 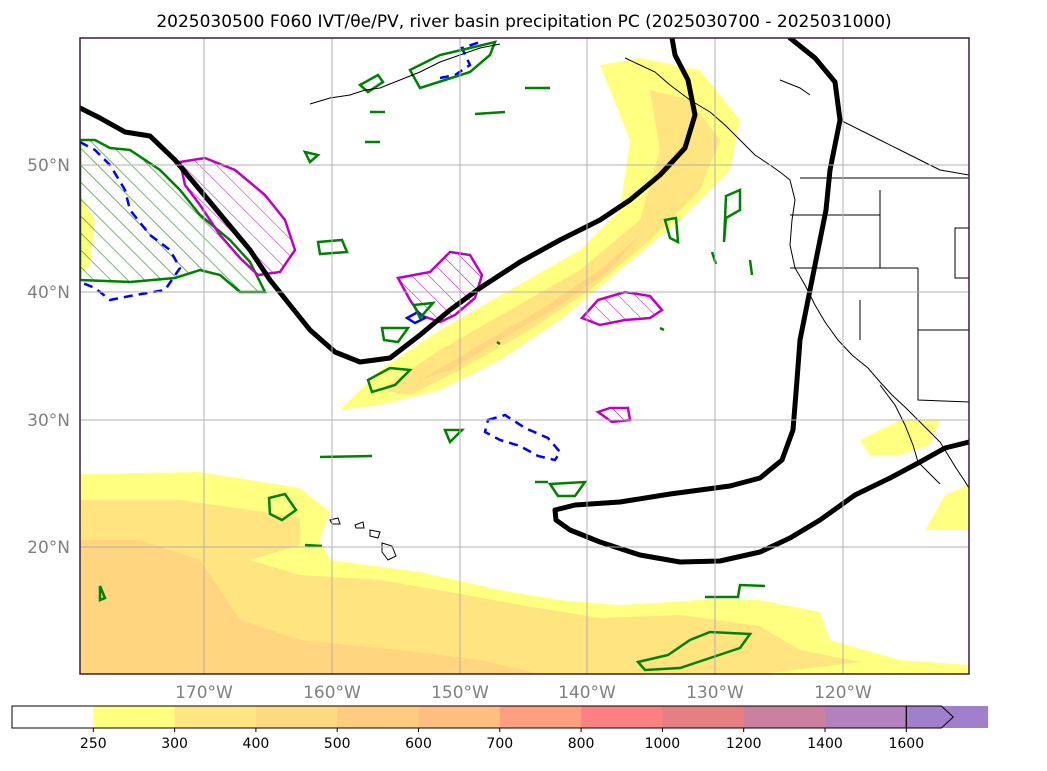 What do you see at coordinates (715, 693) in the screenshot?
I see `lon-label-130w: 130°W` at bounding box center [715, 693].